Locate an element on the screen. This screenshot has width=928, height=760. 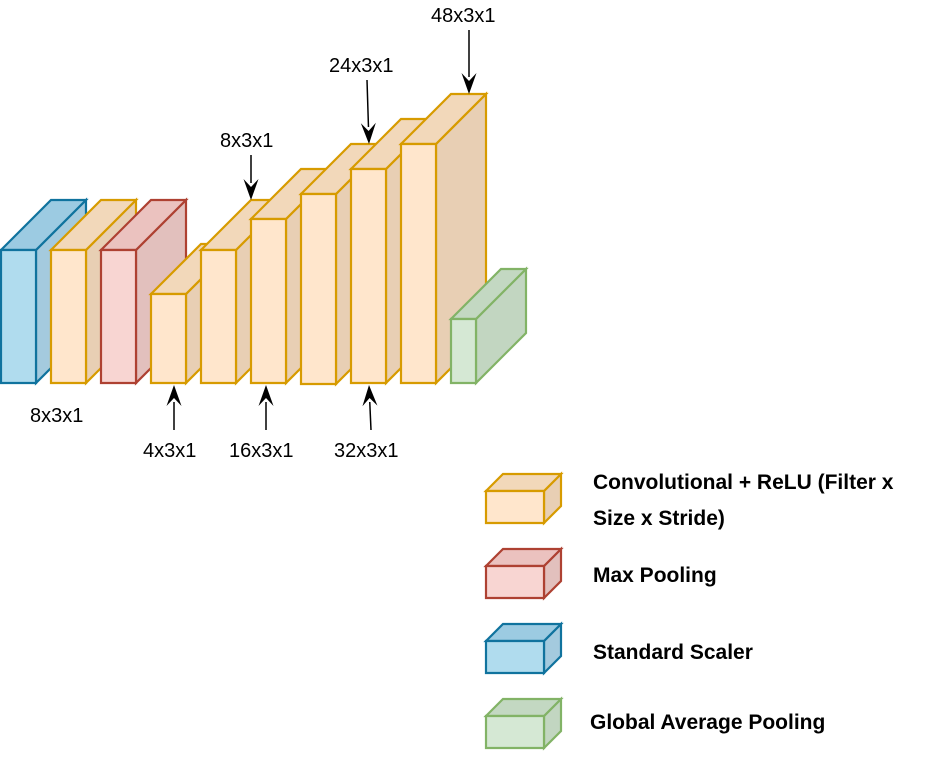
legend-conv-label-line1: Convolutional + ReLU (Filter x is located at coordinates (743, 482).